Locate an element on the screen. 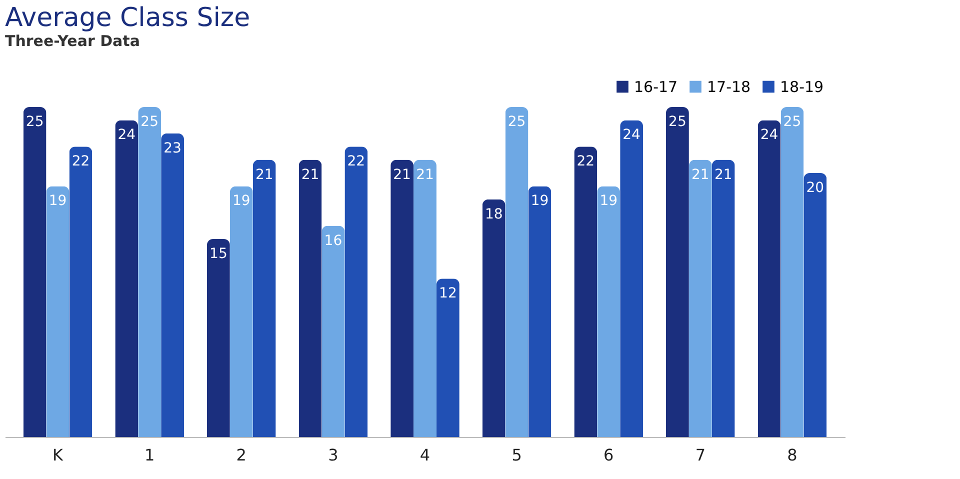  x-tick-label: 2 is located at coordinates (241, 455).